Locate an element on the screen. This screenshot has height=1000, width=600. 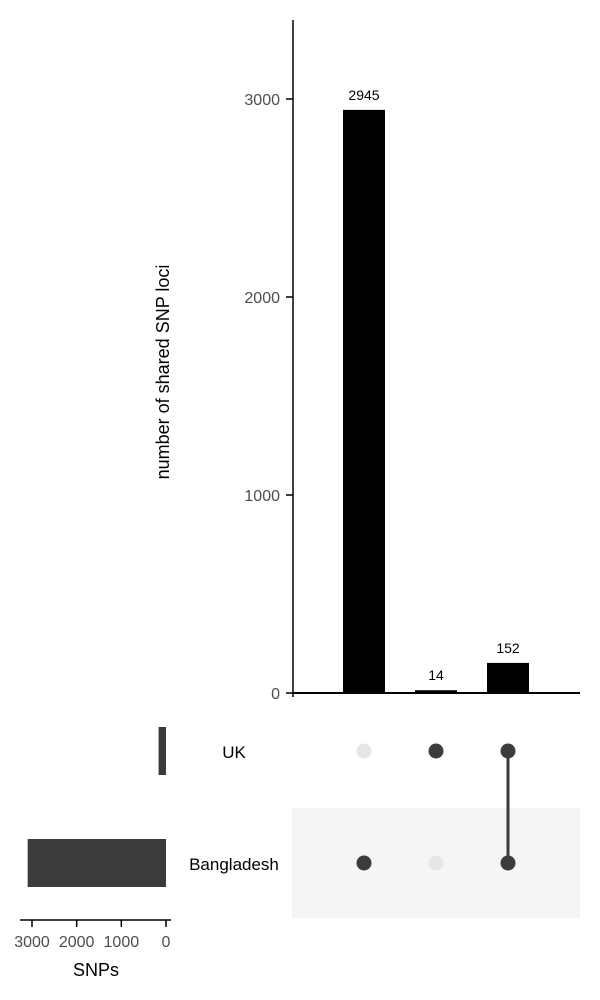
set-size-axis-title: SNPs is located at coordinates (96, 970).